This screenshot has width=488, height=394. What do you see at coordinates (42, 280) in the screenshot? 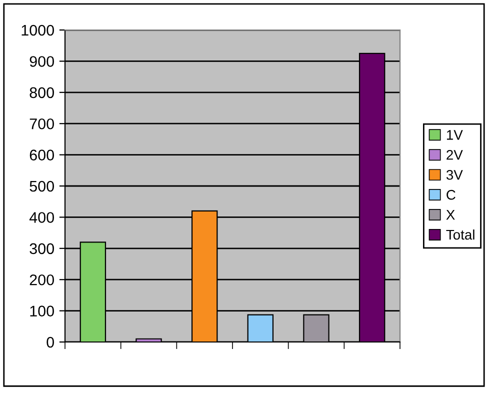
I see `y-tick-label: 200` at bounding box center [42, 280].